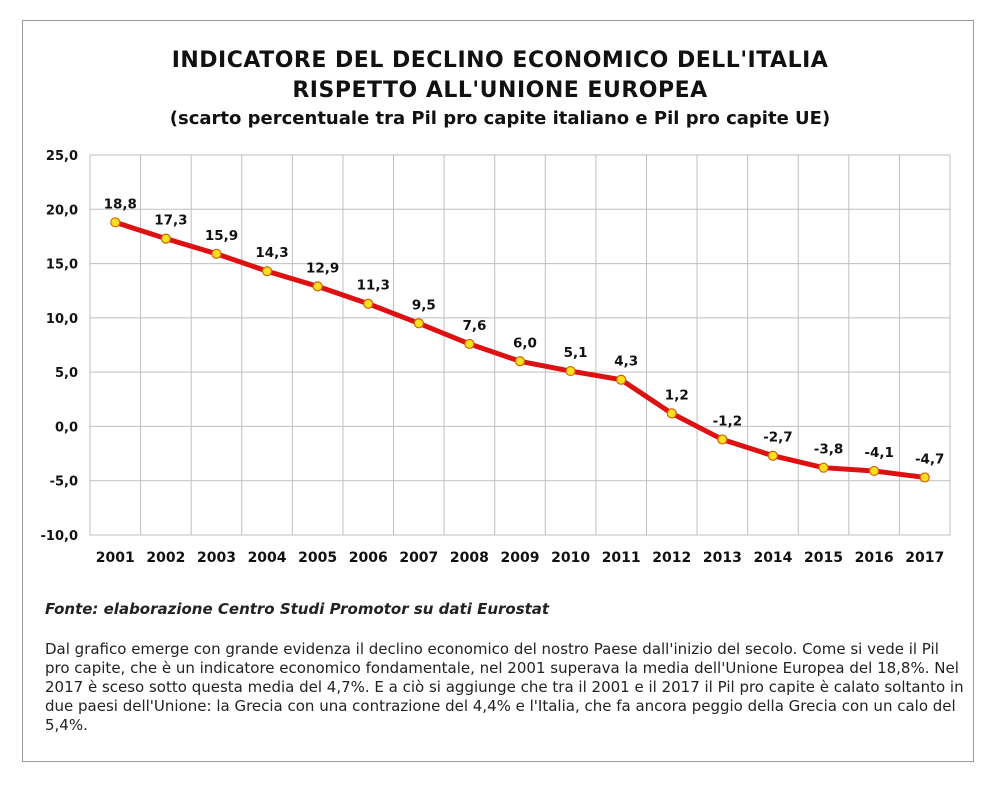 The image size is (1000, 788). What do you see at coordinates (924, 558) in the screenshot?
I see `x-tick-label: 2017` at bounding box center [924, 558].